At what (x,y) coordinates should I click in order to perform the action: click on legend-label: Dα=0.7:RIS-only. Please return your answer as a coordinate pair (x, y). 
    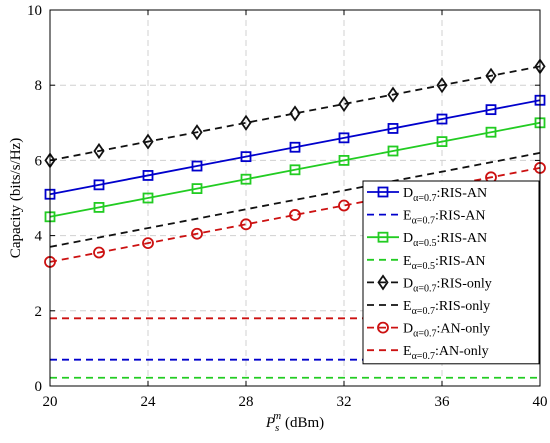
    Looking at the image, I should click on (447, 285).